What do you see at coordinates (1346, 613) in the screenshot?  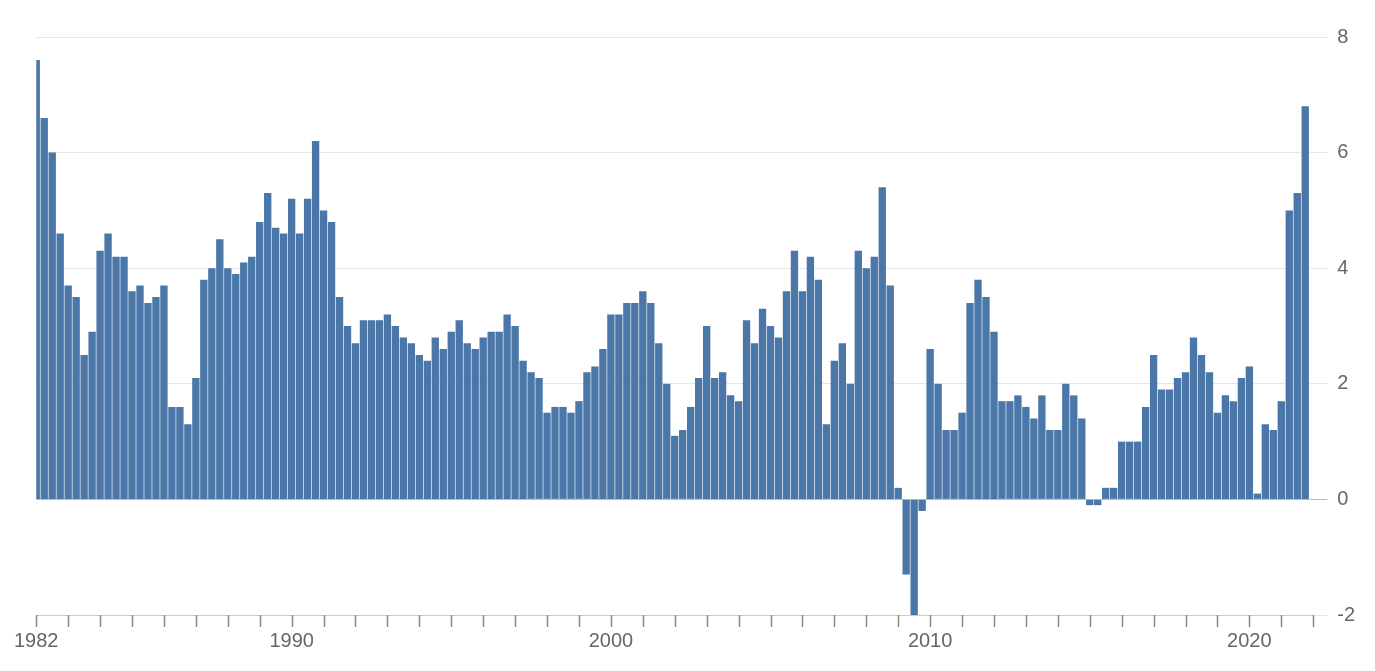 I see `y-tick-label: -2` at bounding box center [1346, 613].